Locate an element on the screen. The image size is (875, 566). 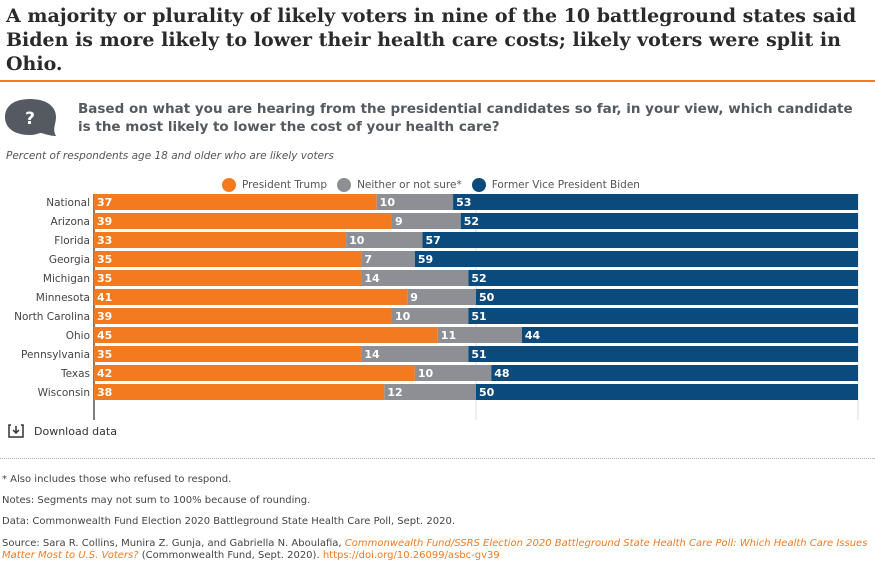
data-label: 7 is located at coordinates (368, 259).